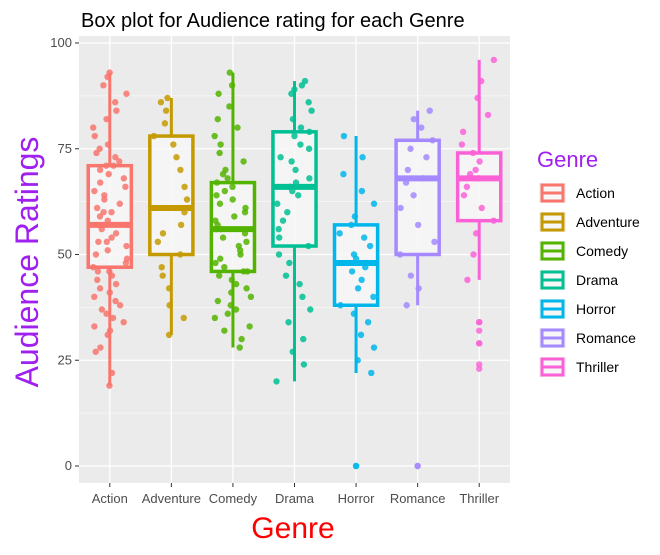 This screenshot has height=555, width=660. What do you see at coordinates (602, 251) in the screenshot?
I see `legend-label: Comedy` at bounding box center [602, 251].